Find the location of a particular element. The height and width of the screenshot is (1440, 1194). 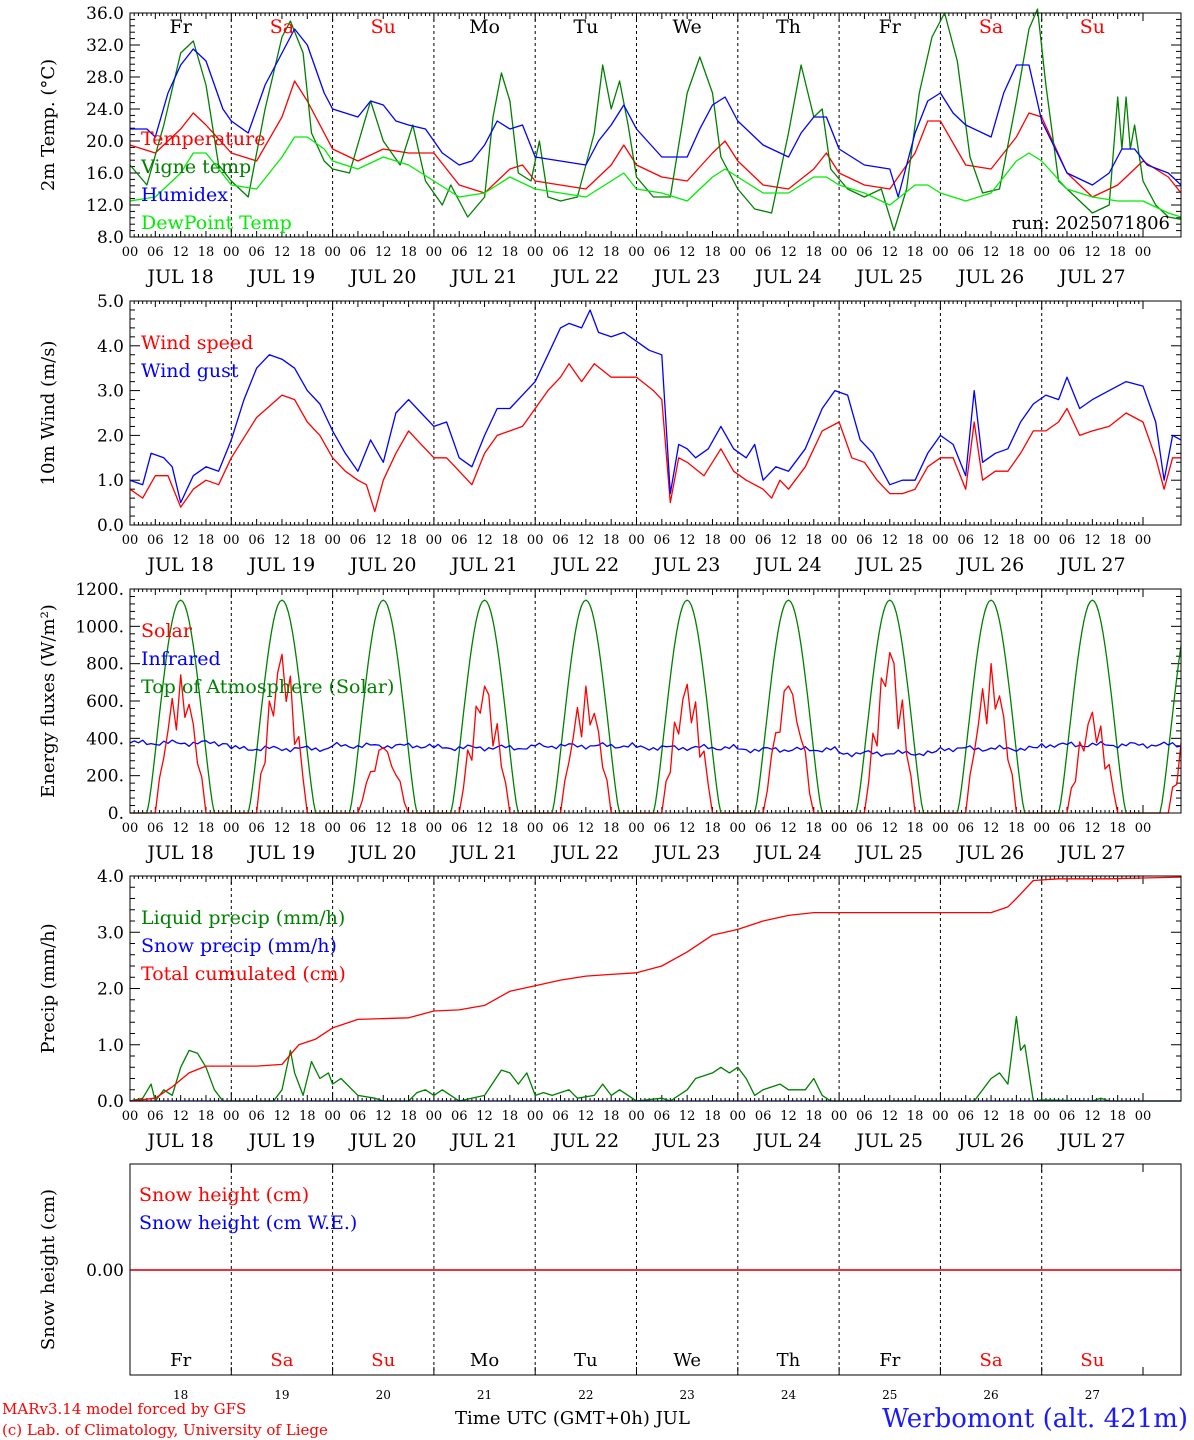

legend-entry: Vigne temp is located at coordinates (195, 167).